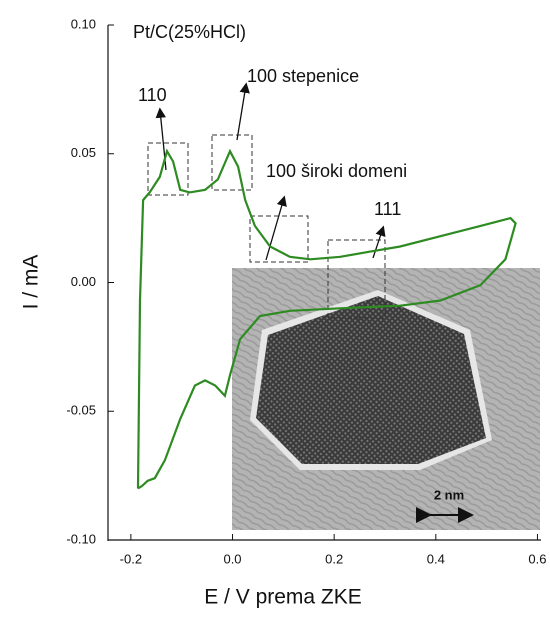  Describe the element at coordinates (83, 23) in the screenshot. I see `y-tick-label: 0.10` at that location.